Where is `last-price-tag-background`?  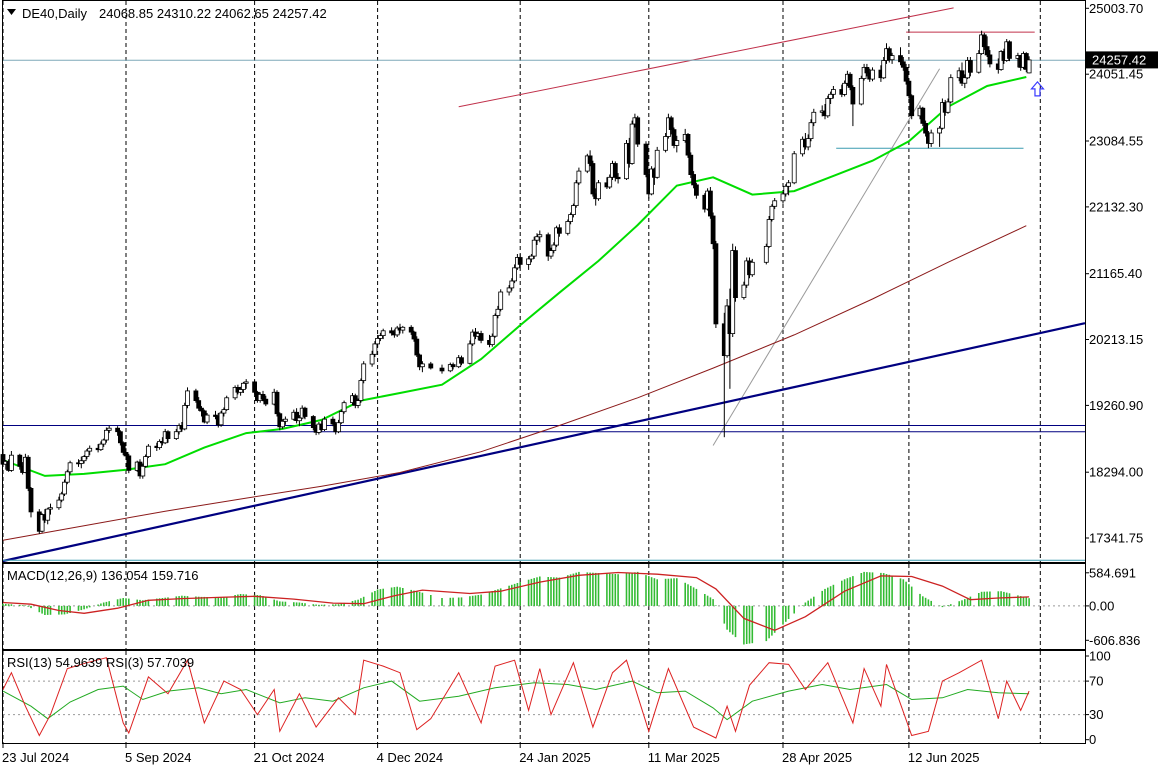
last-price-tag-background is located at coordinates (1122, 60).